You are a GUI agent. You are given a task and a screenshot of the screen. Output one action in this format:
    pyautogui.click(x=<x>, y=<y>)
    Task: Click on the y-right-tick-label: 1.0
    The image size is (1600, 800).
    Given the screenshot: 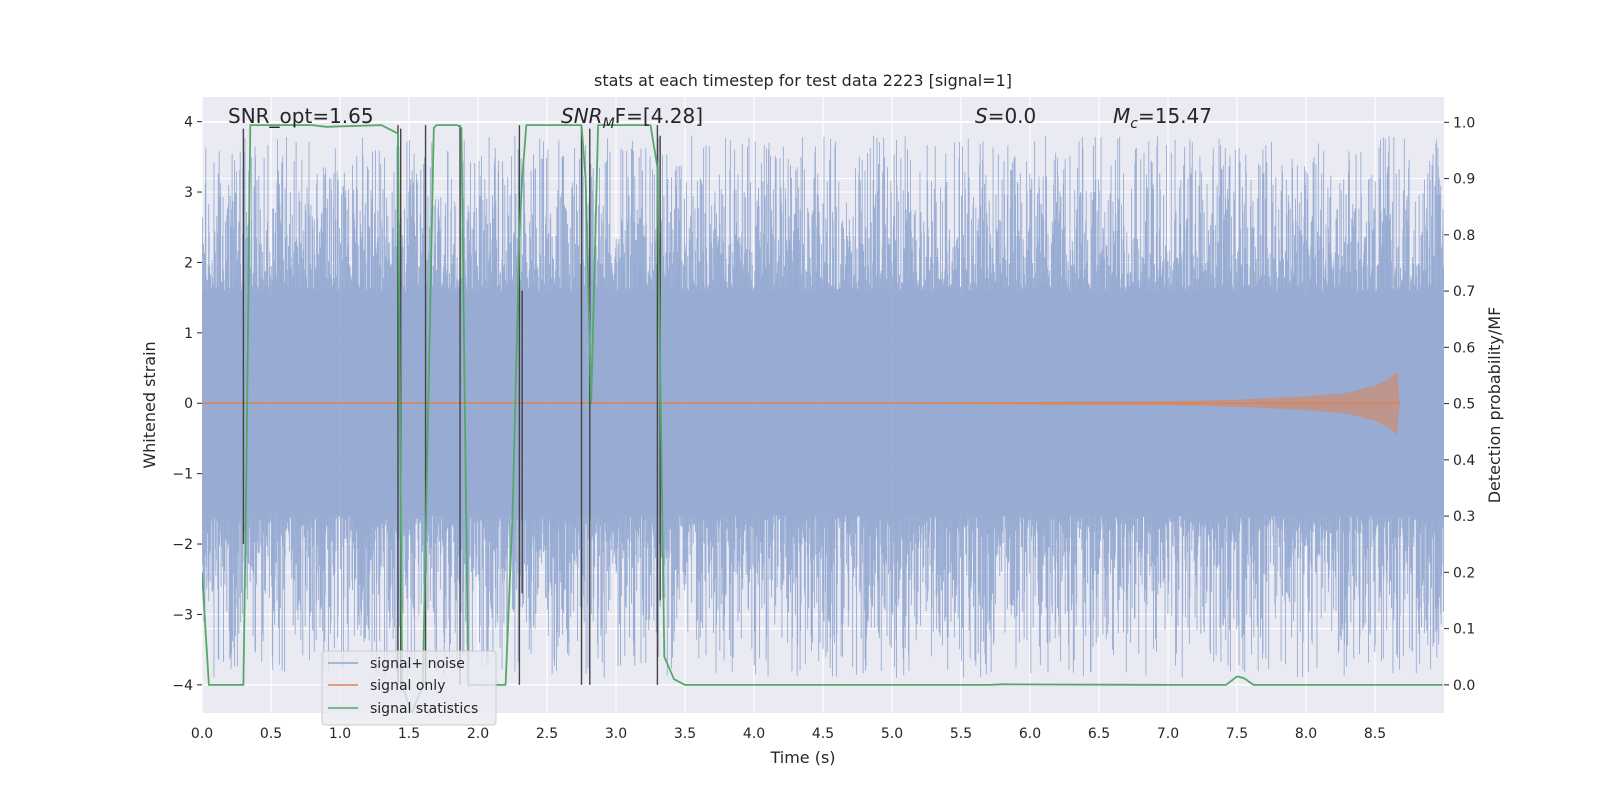 What is the action you would take?
    pyautogui.click(x=1464, y=123)
    